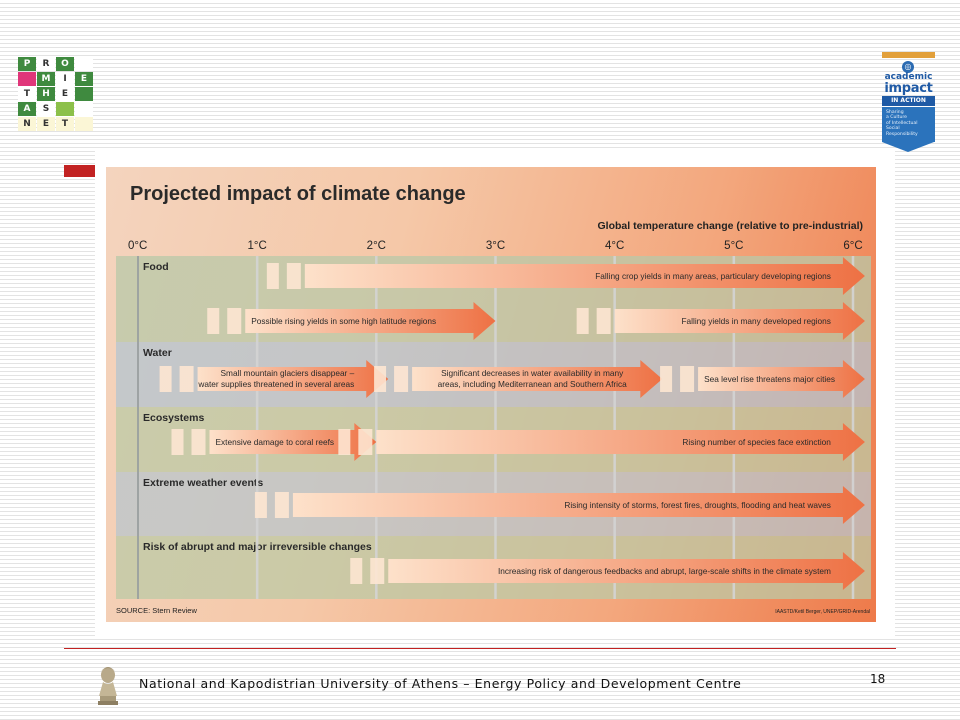 The image size is (960, 720). I want to click on band-label: Food, so click(156, 267).